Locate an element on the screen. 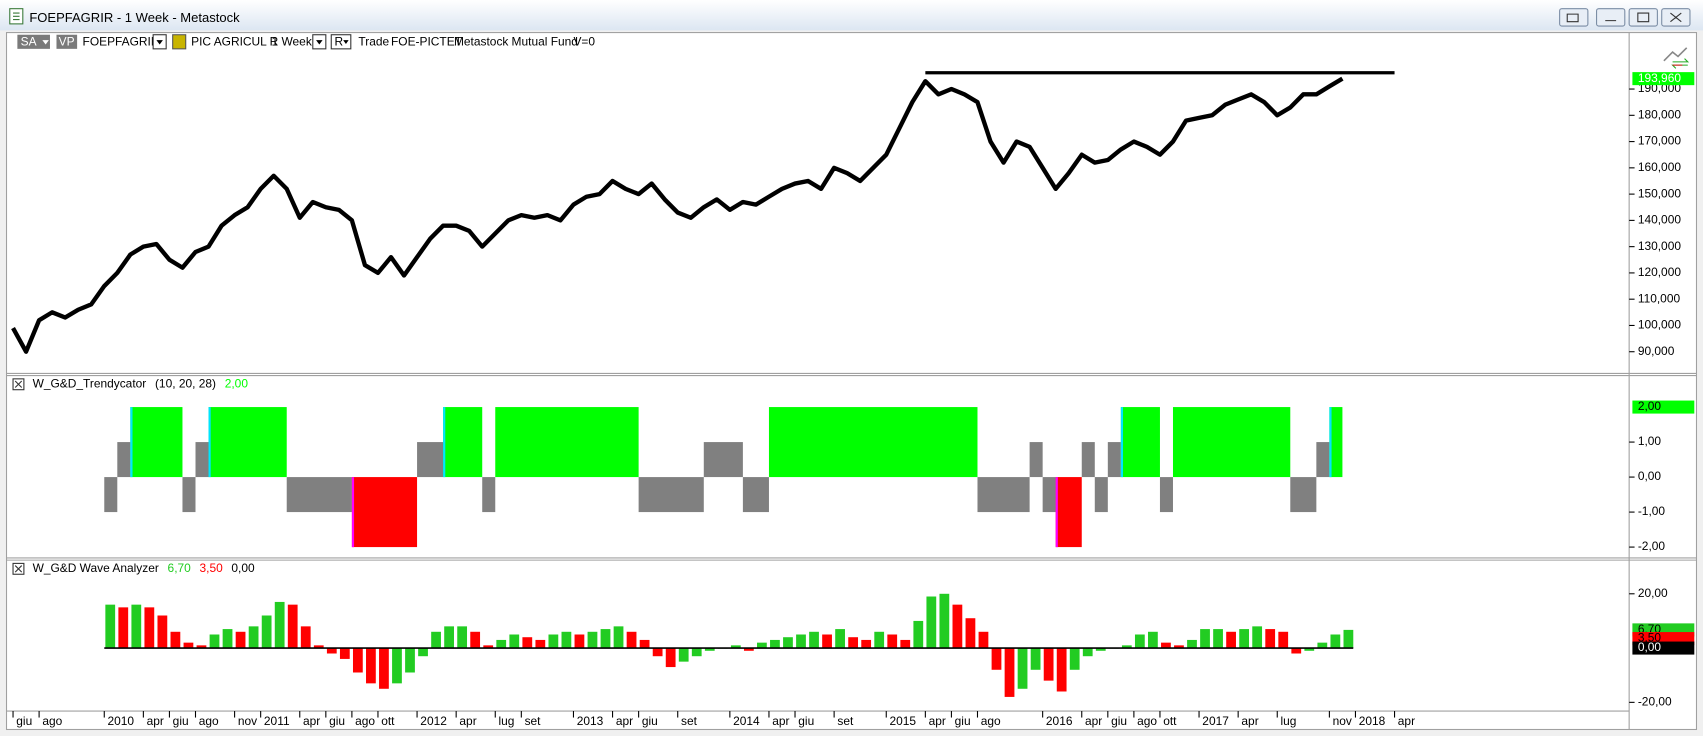 Image resolution: width=1703 pixels, height=736 pixels. restore-all-button is located at coordinates (1574, 17).